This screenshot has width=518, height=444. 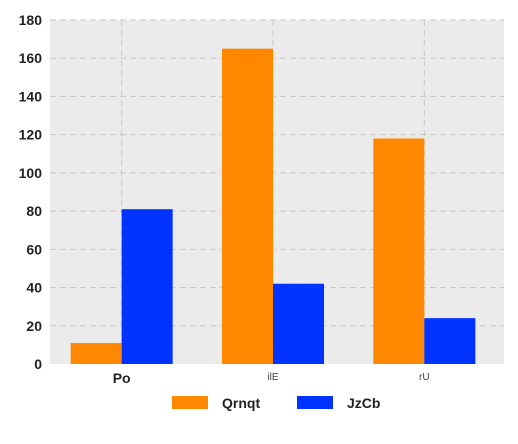 What do you see at coordinates (315, 402) in the screenshot?
I see `legend-swatch-JzCb` at bounding box center [315, 402].